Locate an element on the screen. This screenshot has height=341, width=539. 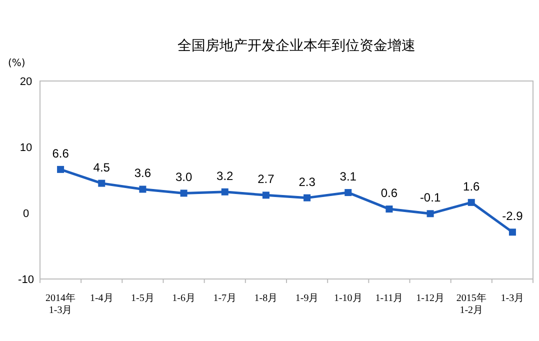
x-tick-label: 1-10月 is located at coordinates (348, 298).